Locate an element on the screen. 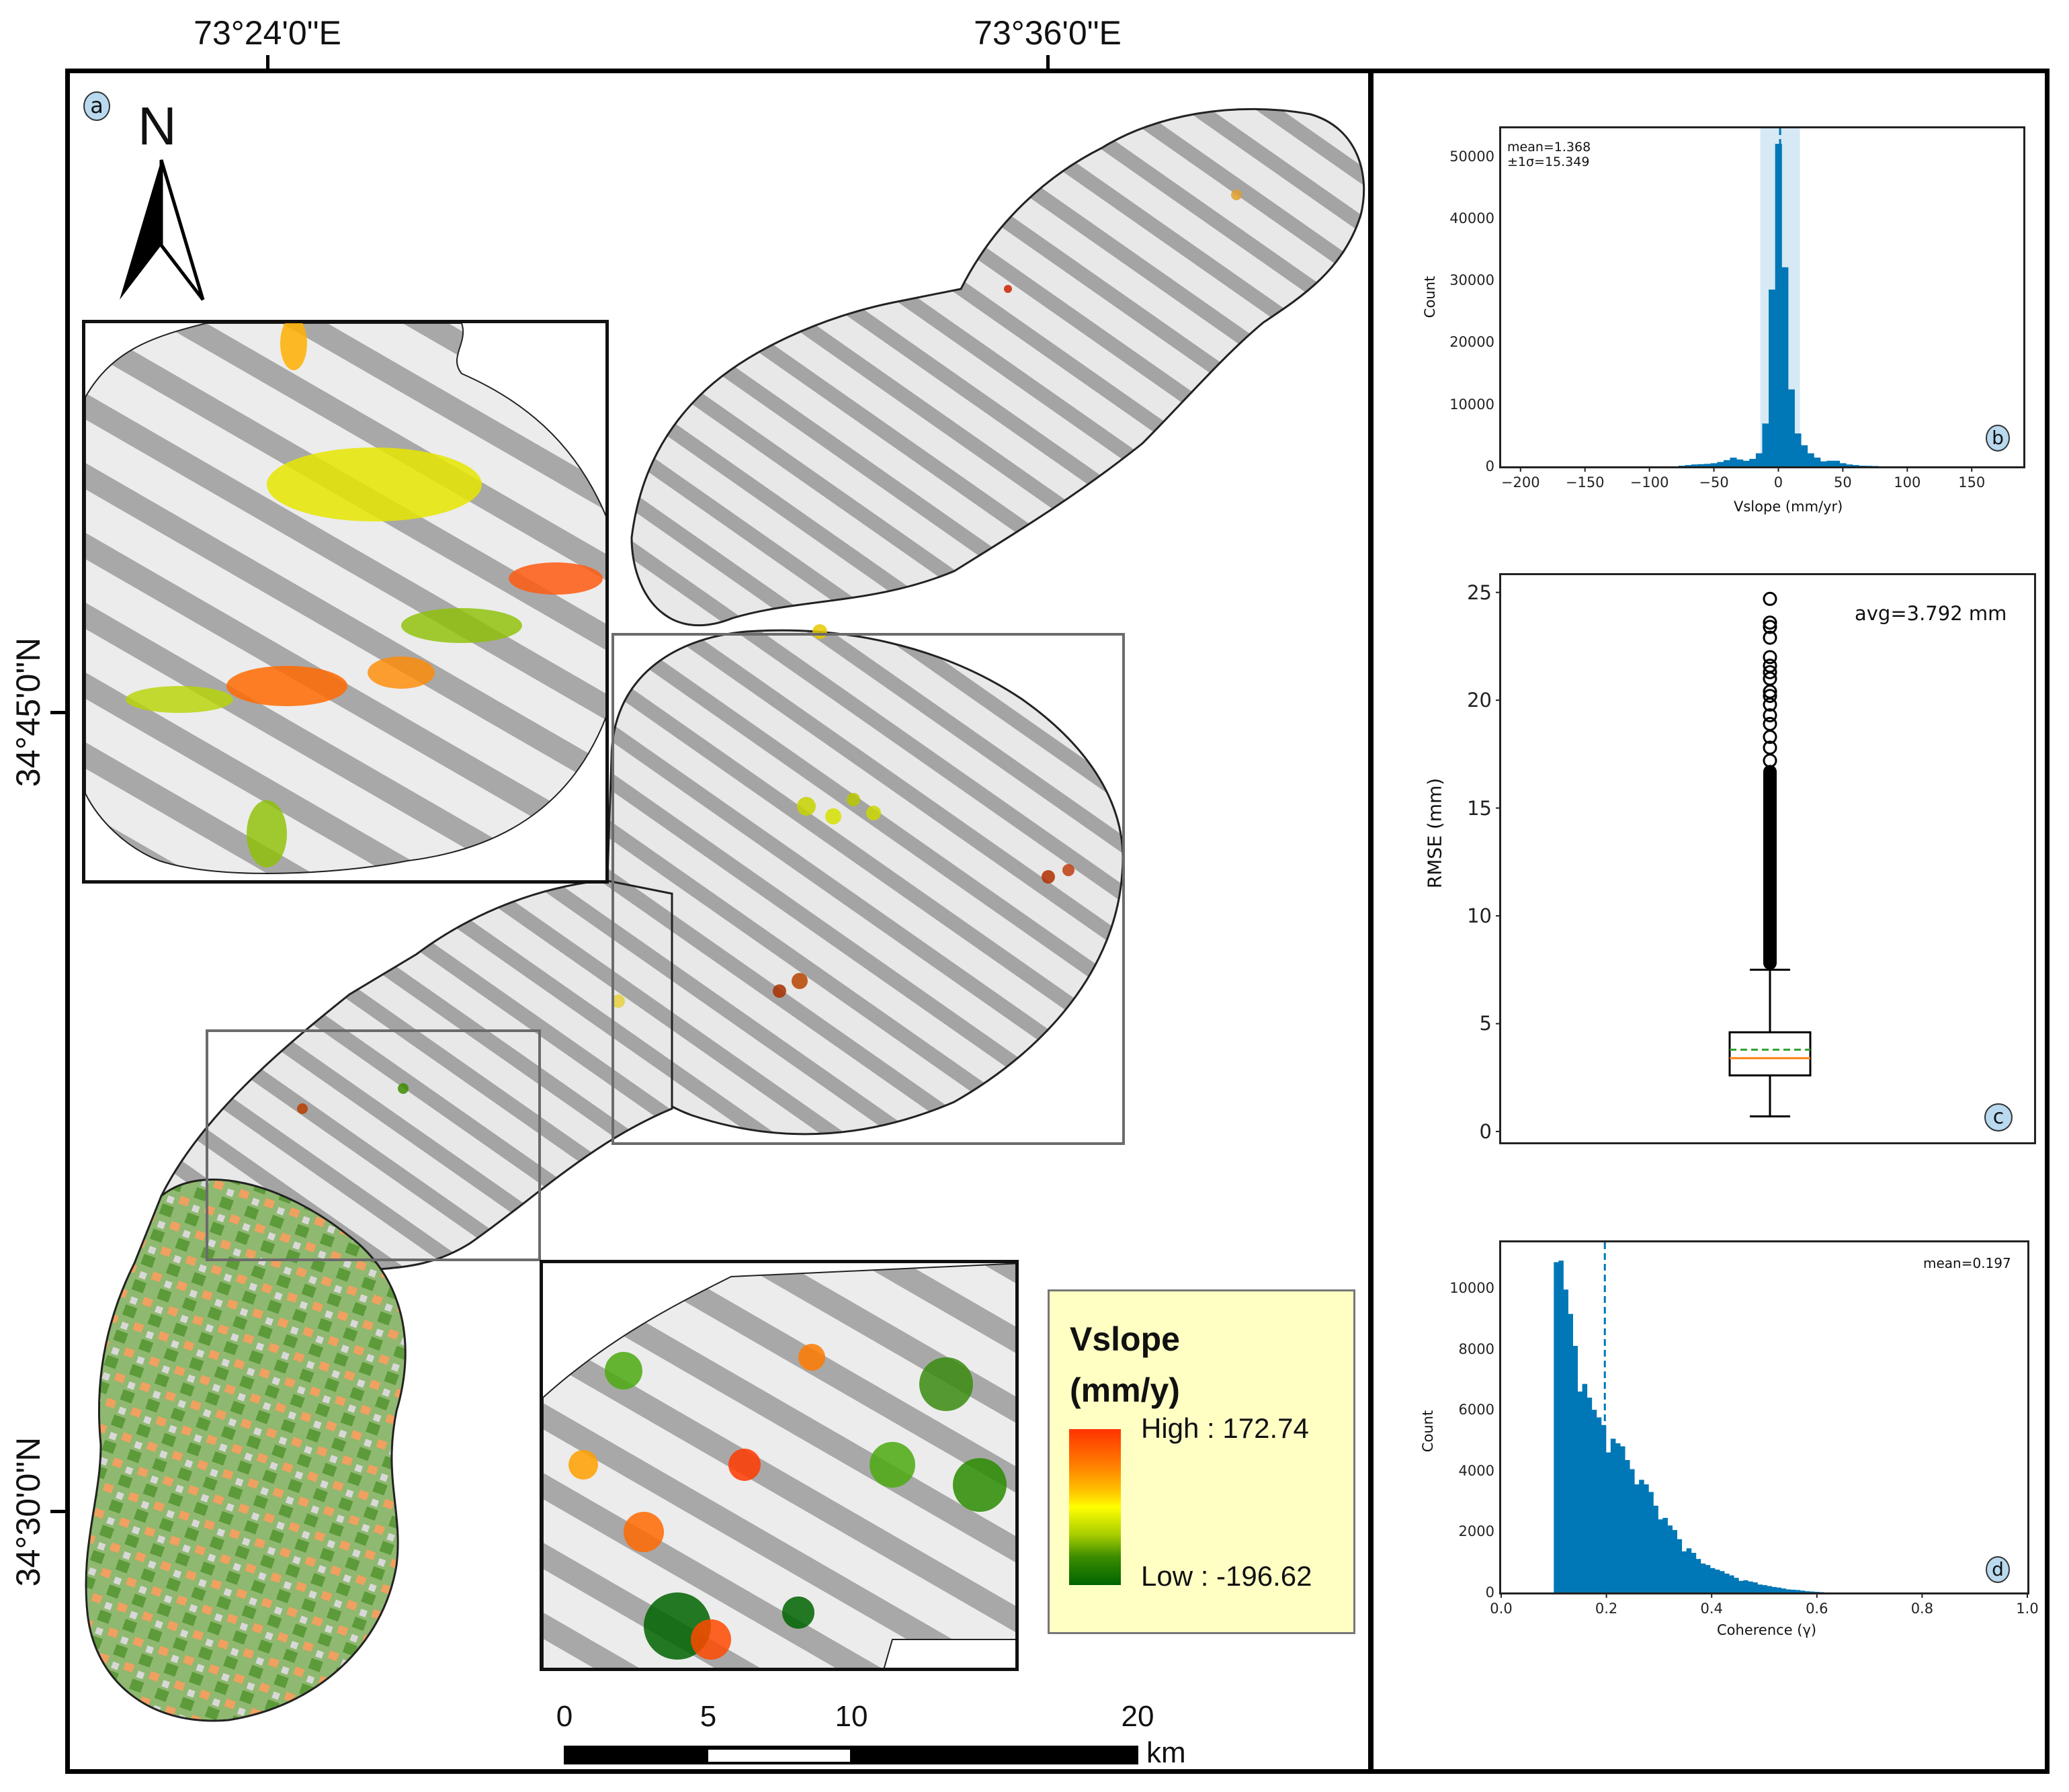 This screenshot has width=2069, height=1792. histogram-d-xtick: 1.0 is located at coordinates (2027, 1609).